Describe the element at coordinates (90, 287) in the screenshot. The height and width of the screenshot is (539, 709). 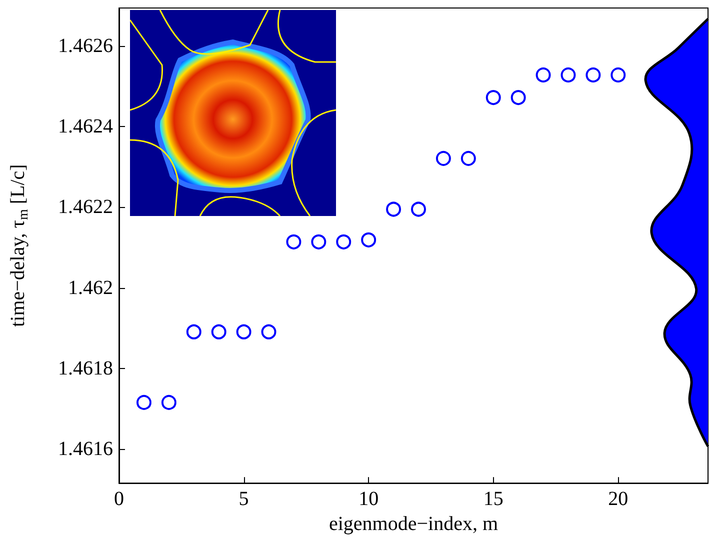
I see `y-tick-label: 1.462` at that location.